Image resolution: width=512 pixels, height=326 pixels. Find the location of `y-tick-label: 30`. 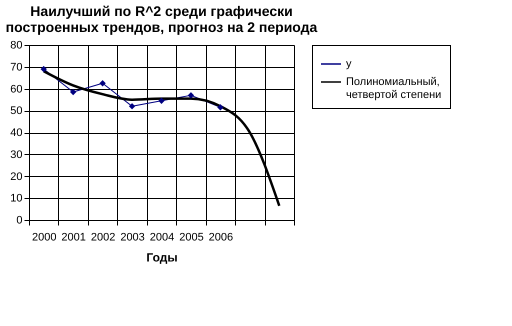

y-tick-label: 30 is located at coordinates (16, 154).